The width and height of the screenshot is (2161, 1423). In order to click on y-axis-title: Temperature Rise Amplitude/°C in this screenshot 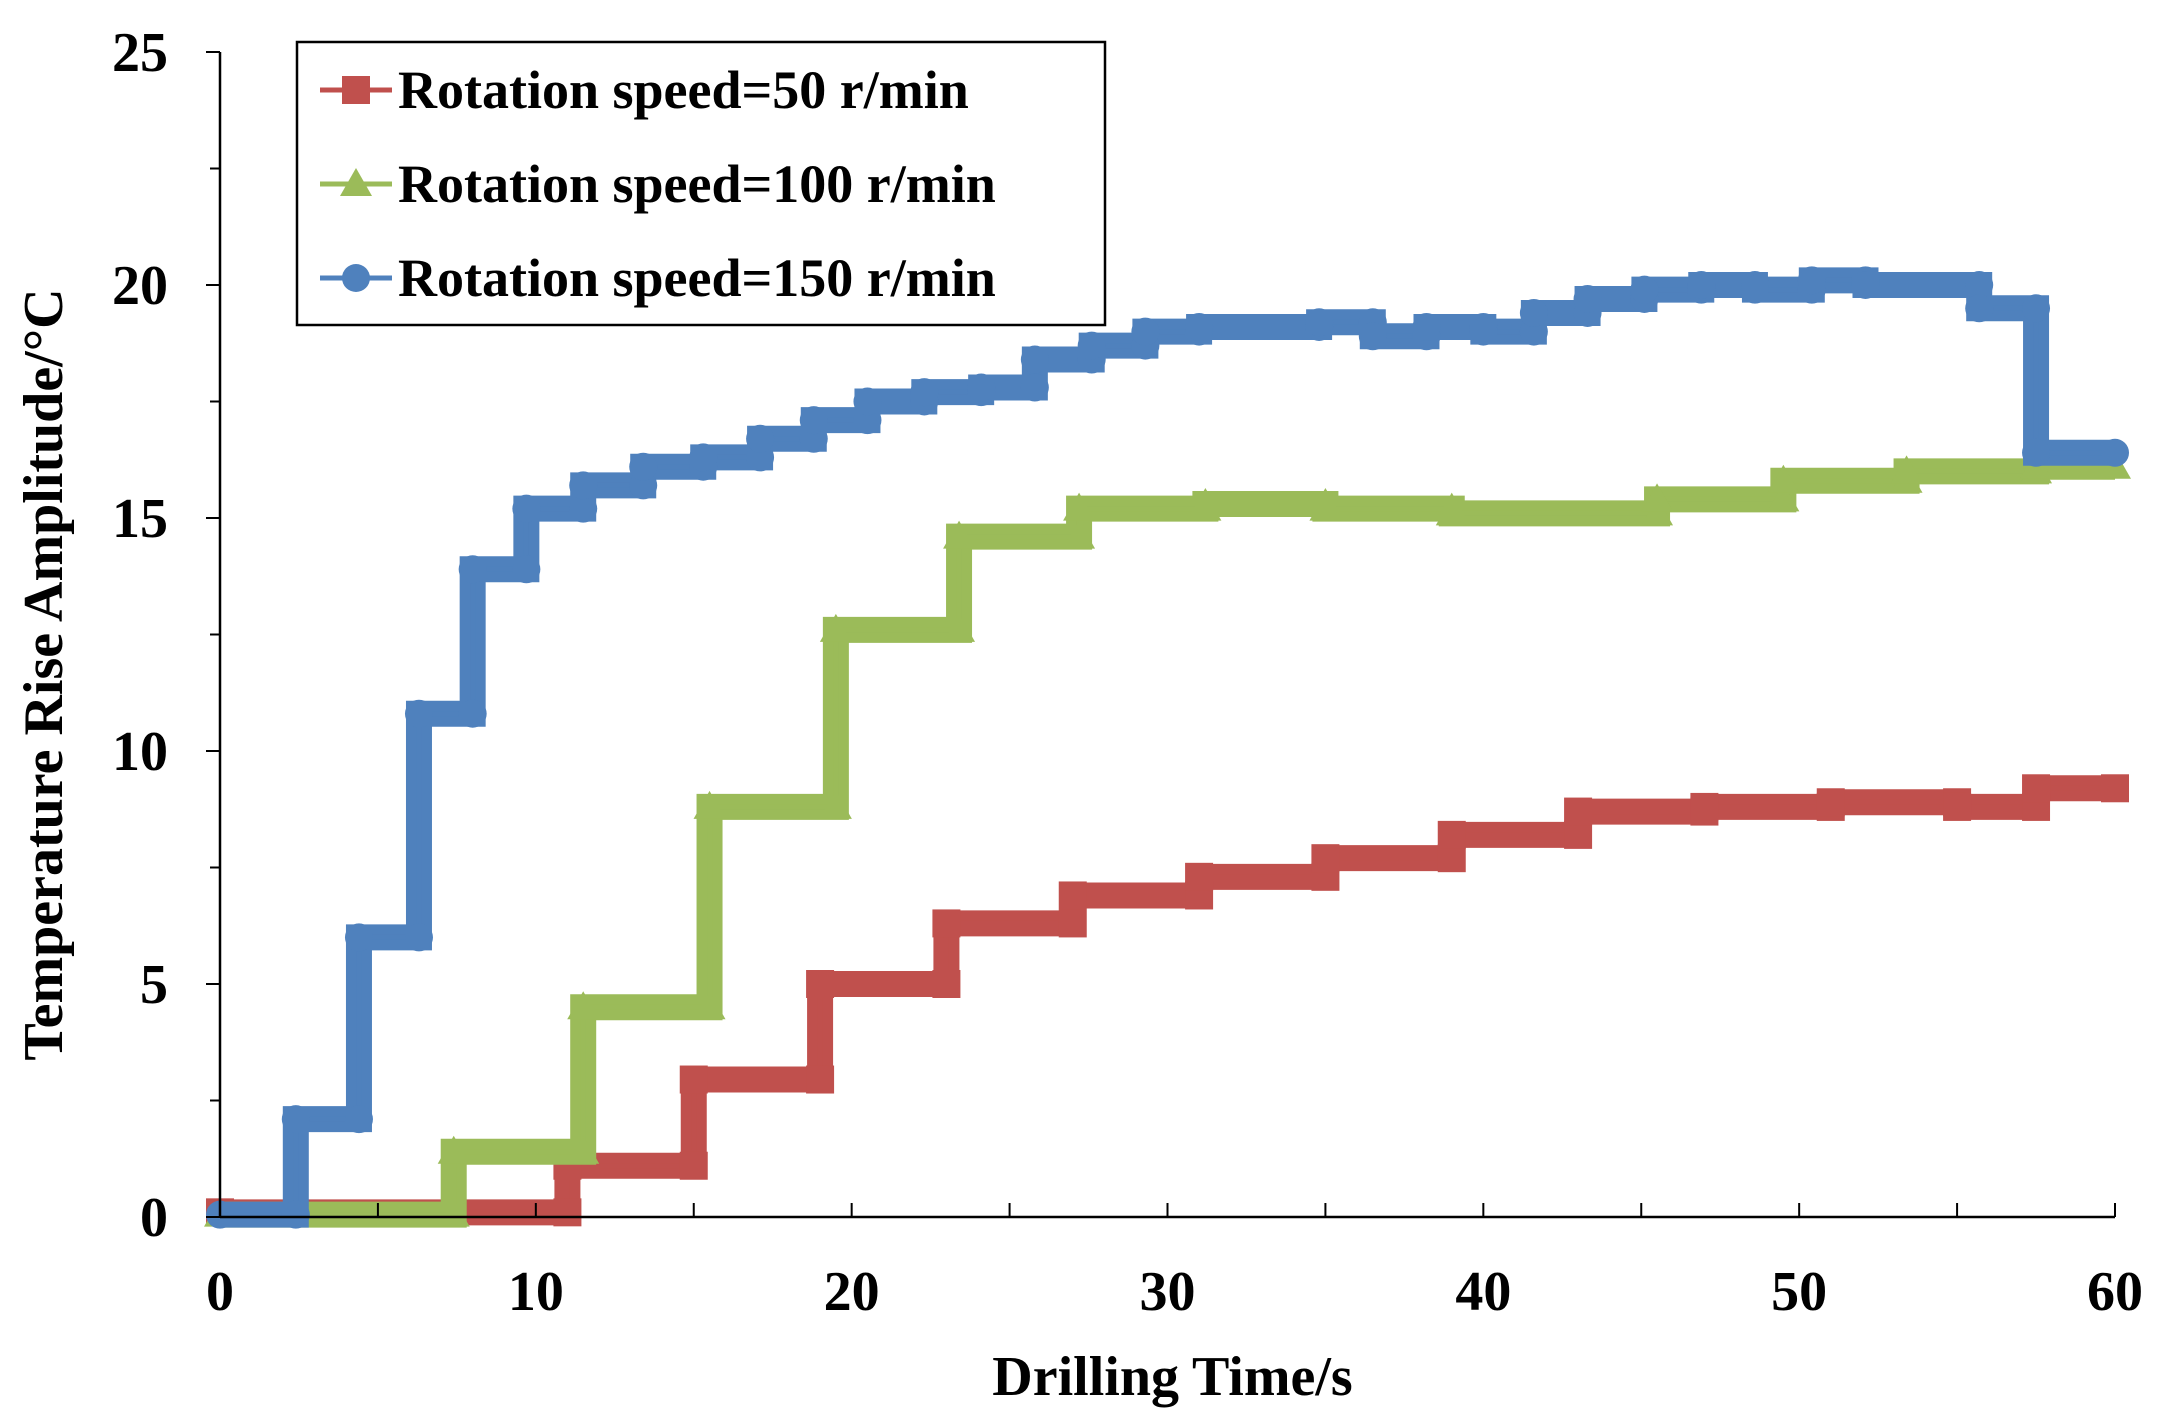, I will do `click(44, 674)`.